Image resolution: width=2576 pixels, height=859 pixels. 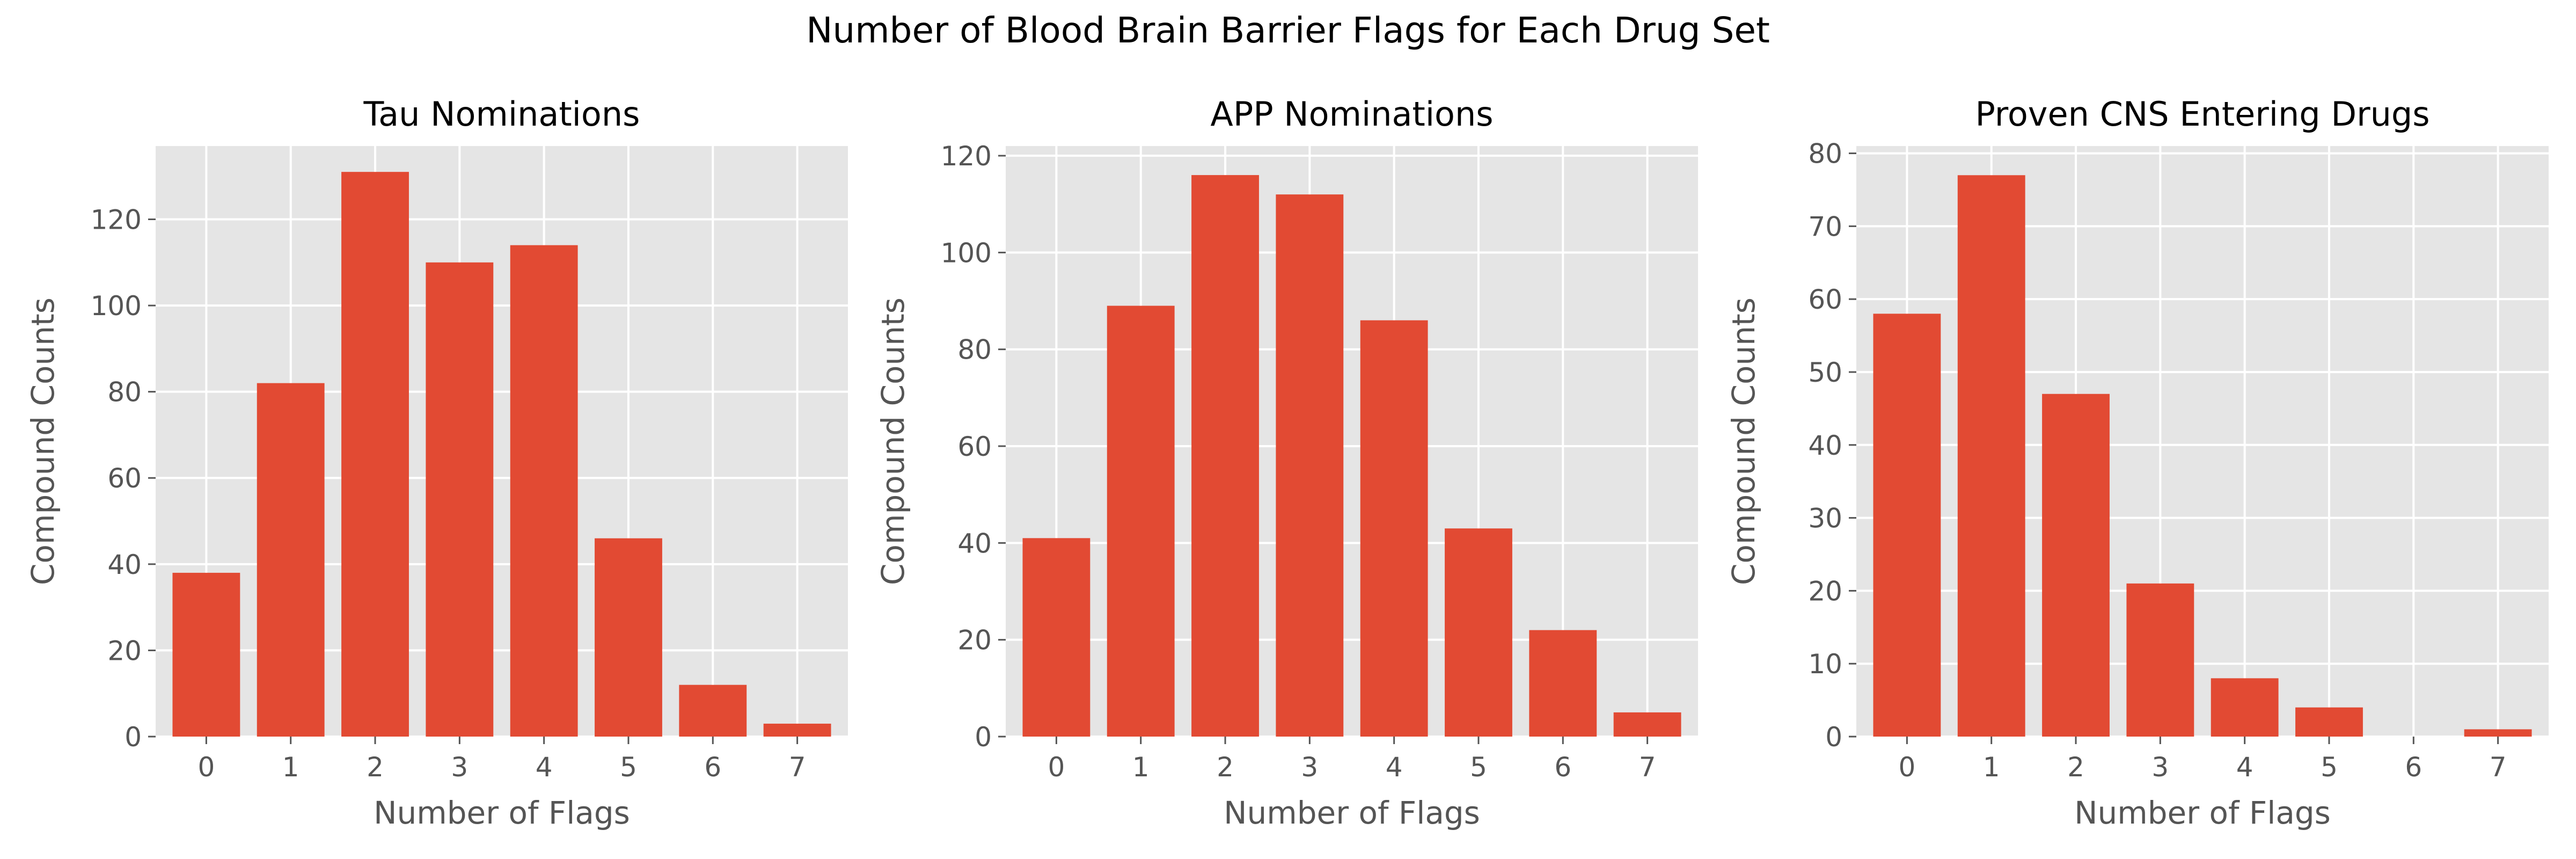 What do you see at coordinates (1825, 372) in the screenshot?
I see `y-tick-label: 50` at bounding box center [1825, 372].